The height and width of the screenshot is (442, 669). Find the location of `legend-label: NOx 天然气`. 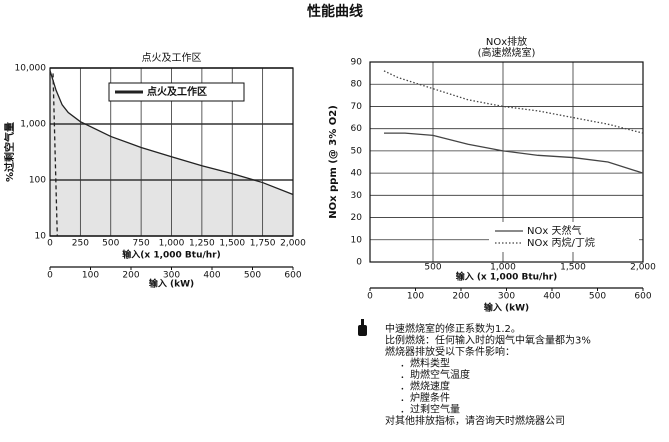

legend-label: NOx 天然气 is located at coordinates (554, 230).